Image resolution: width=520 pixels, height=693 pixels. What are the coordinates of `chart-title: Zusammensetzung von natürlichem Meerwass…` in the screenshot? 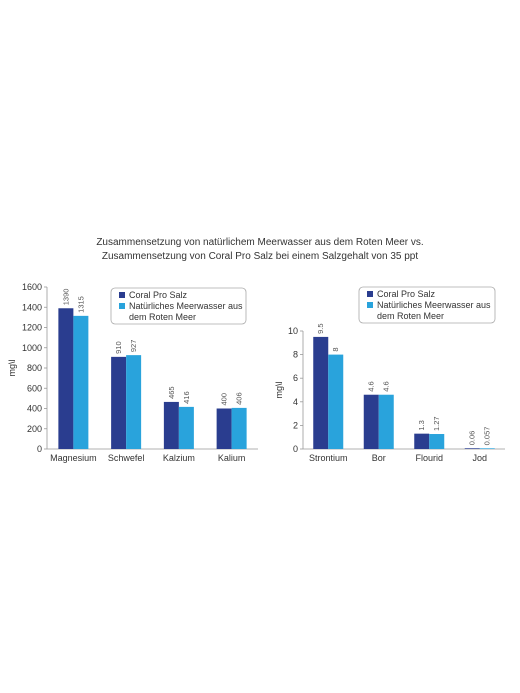 It's located at (260, 250).